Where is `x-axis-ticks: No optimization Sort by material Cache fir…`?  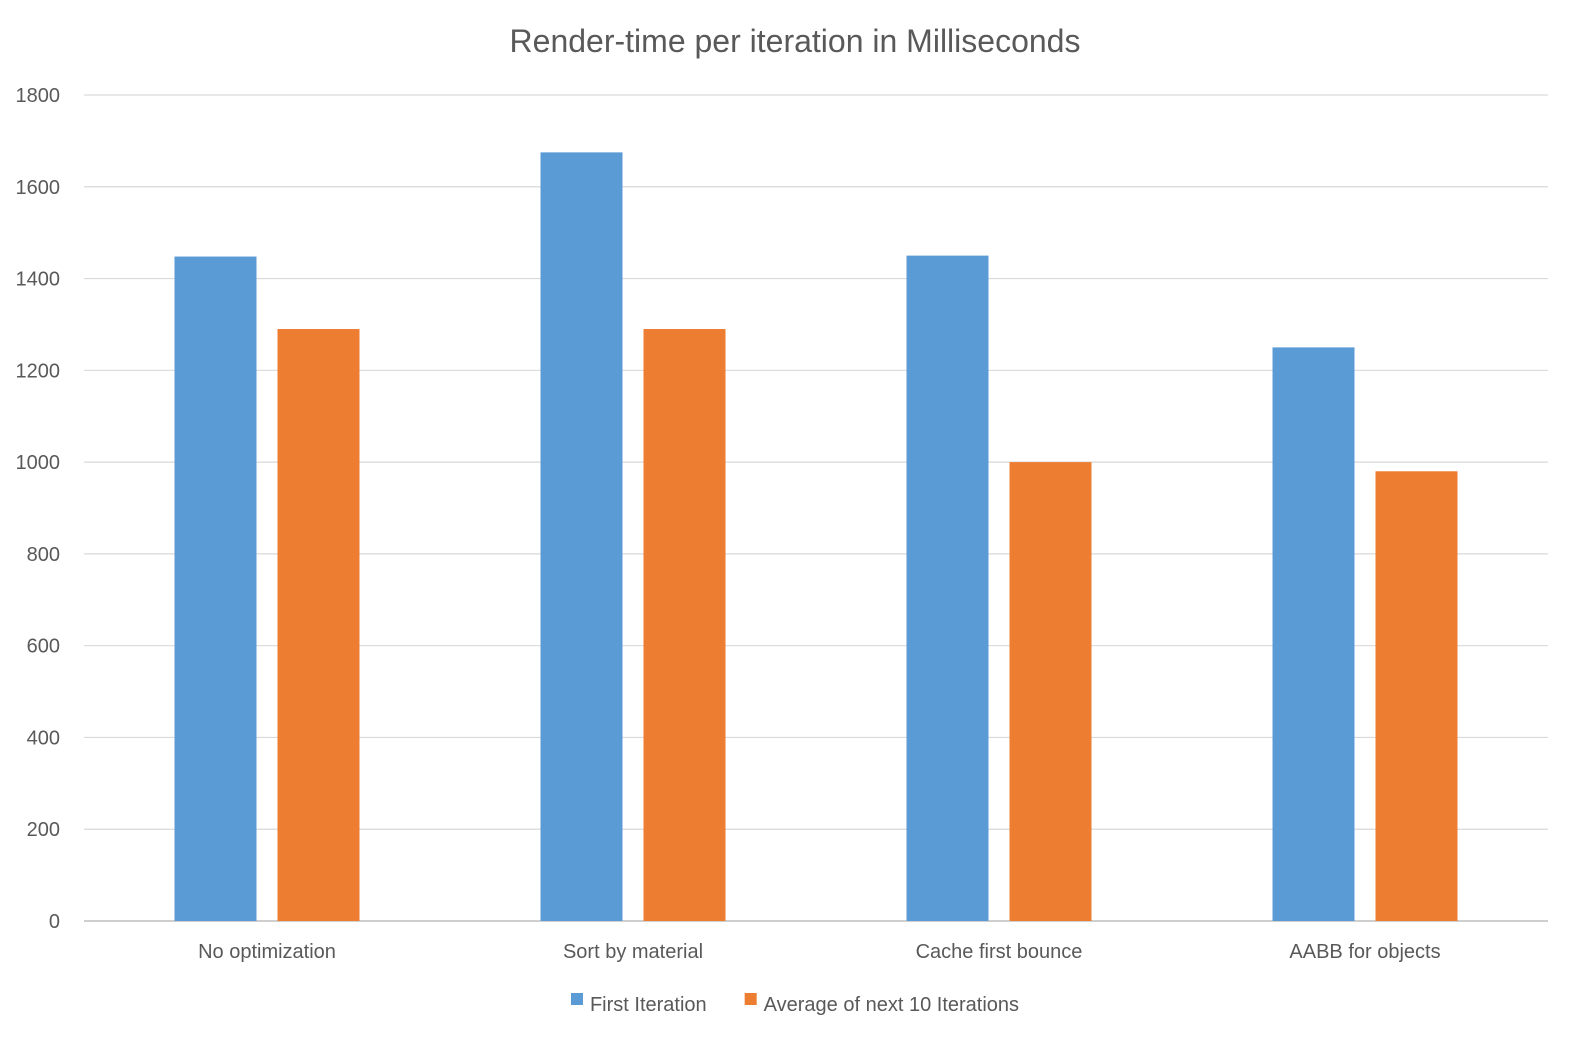
x-axis-ticks: No optimization Sort by material Cache fir… is located at coordinates (819, 952).